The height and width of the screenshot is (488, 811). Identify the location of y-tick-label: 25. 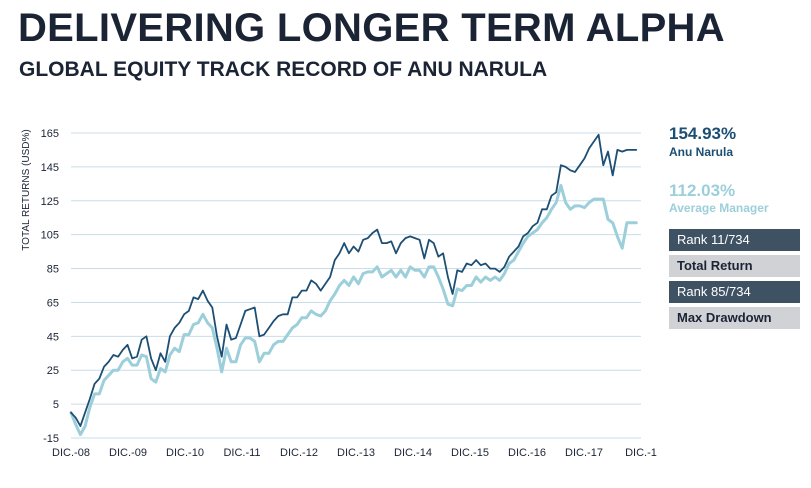
(53, 371).